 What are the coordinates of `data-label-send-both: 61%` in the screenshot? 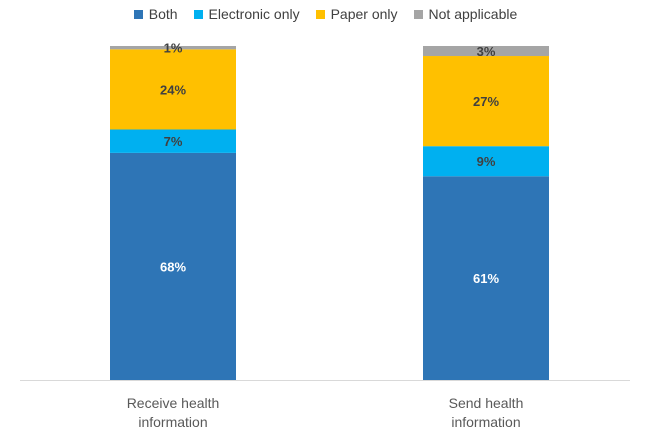 It's located at (486, 278).